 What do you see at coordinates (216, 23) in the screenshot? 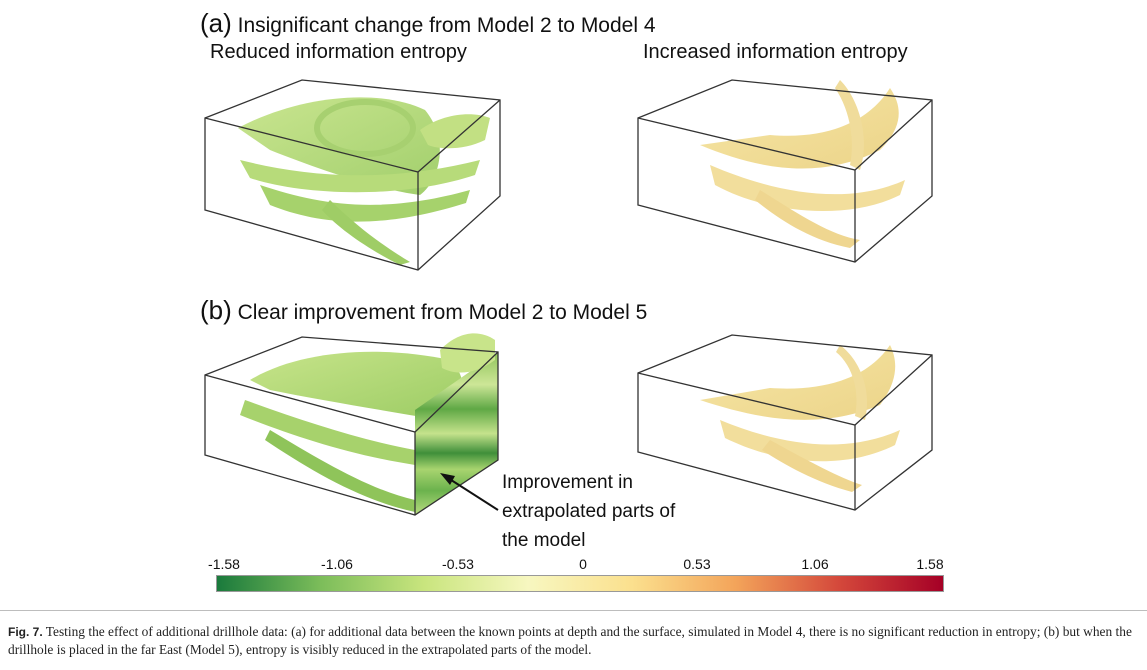
I see `panel-a-letter: (a)` at bounding box center [216, 23].